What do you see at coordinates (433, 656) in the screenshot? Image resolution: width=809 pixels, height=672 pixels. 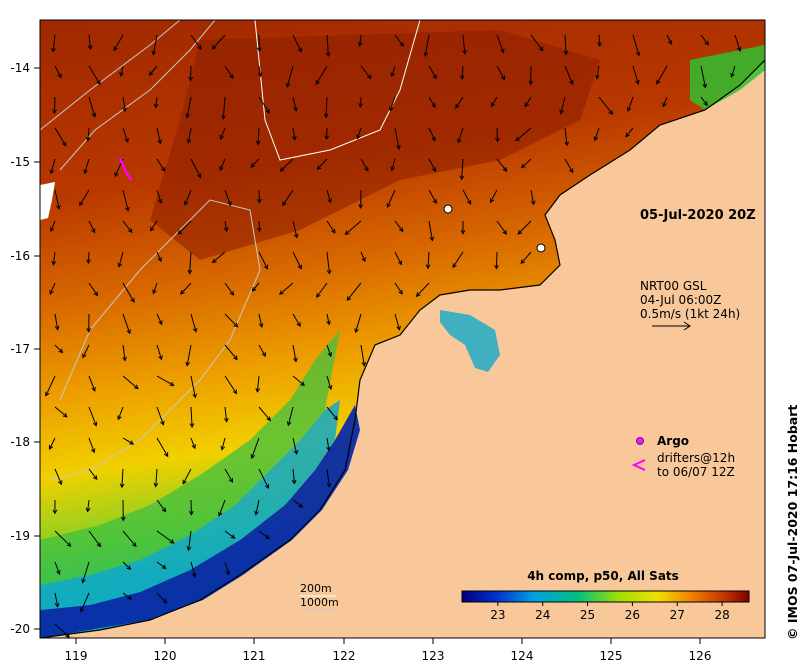 I see `x-tick-label: 123` at bounding box center [433, 656].